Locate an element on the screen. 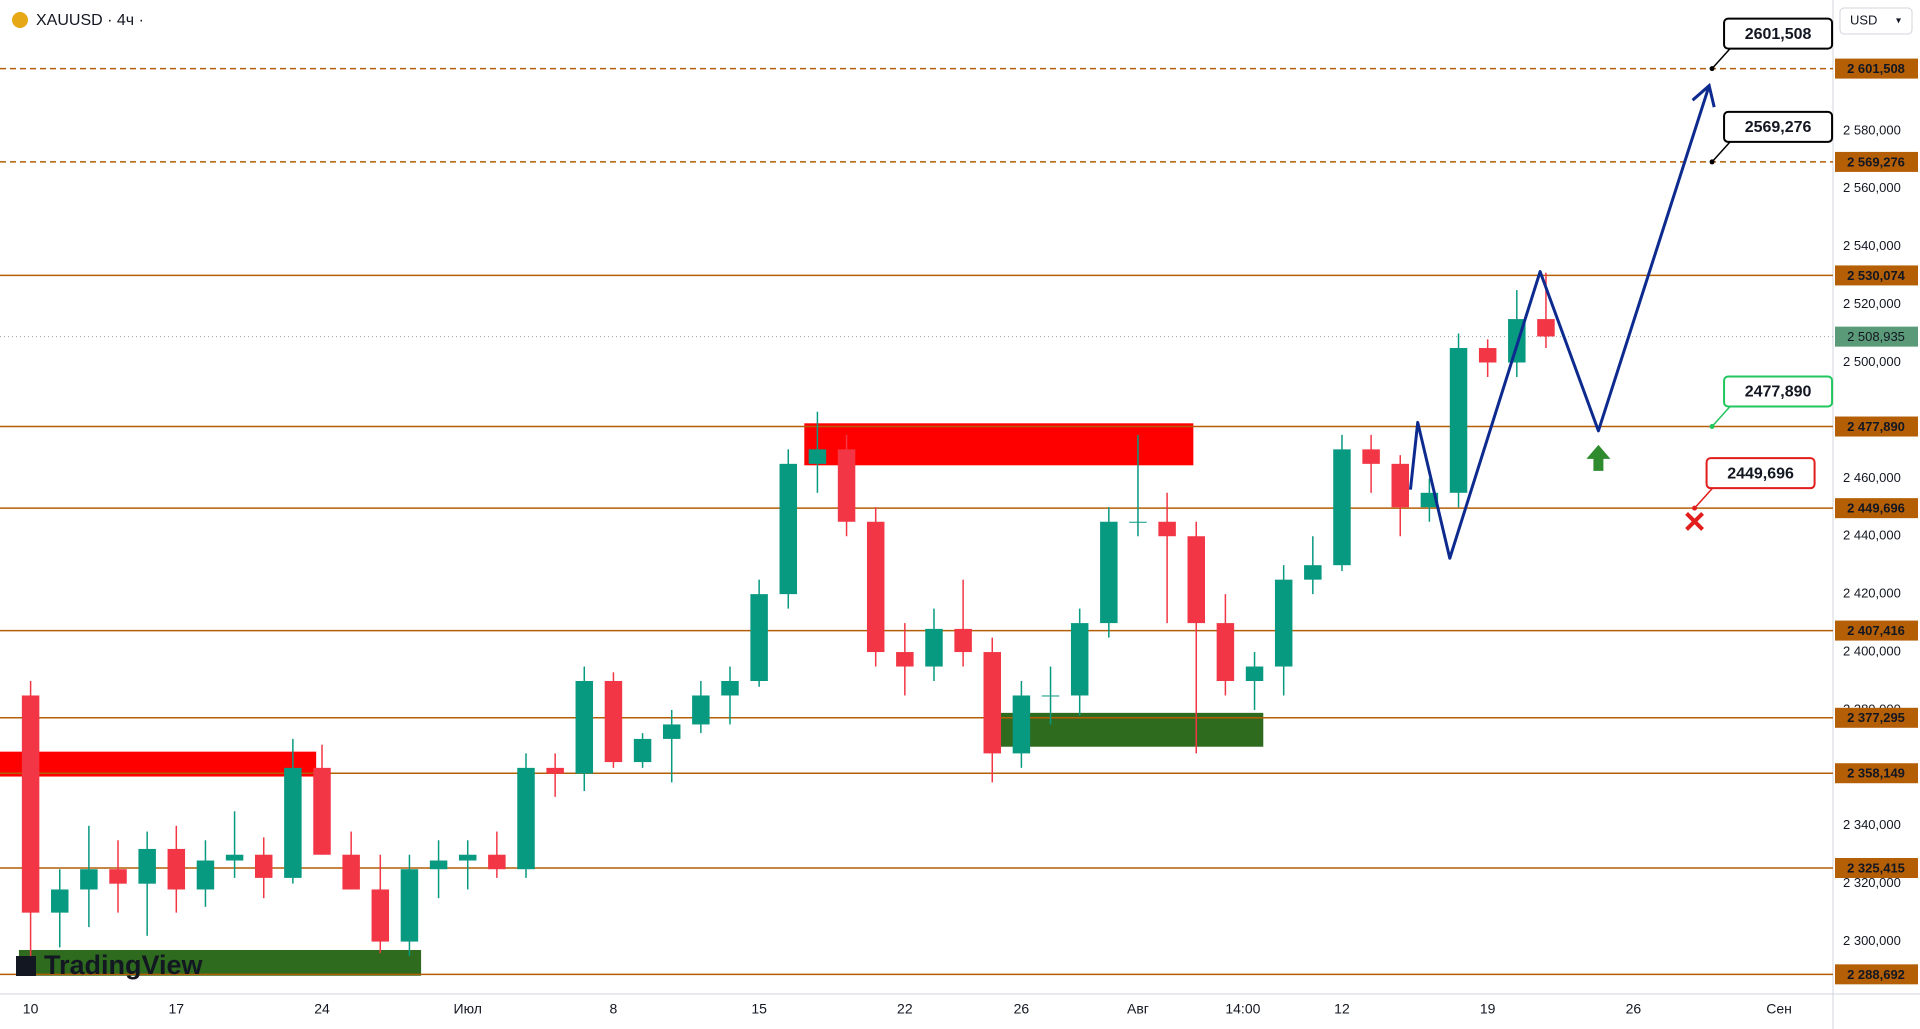 The image size is (1920, 1029). x-tick-label: 24 is located at coordinates (322, 1009).